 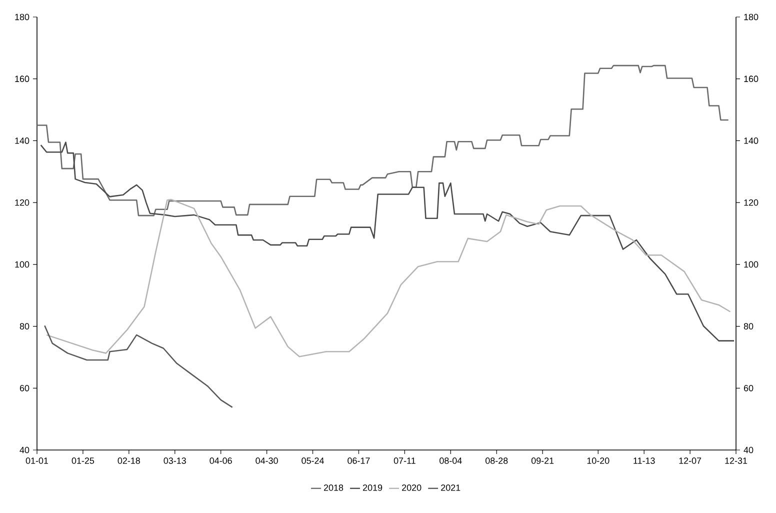 I want to click on x-tick-label: 12-07, so click(x=690, y=461).